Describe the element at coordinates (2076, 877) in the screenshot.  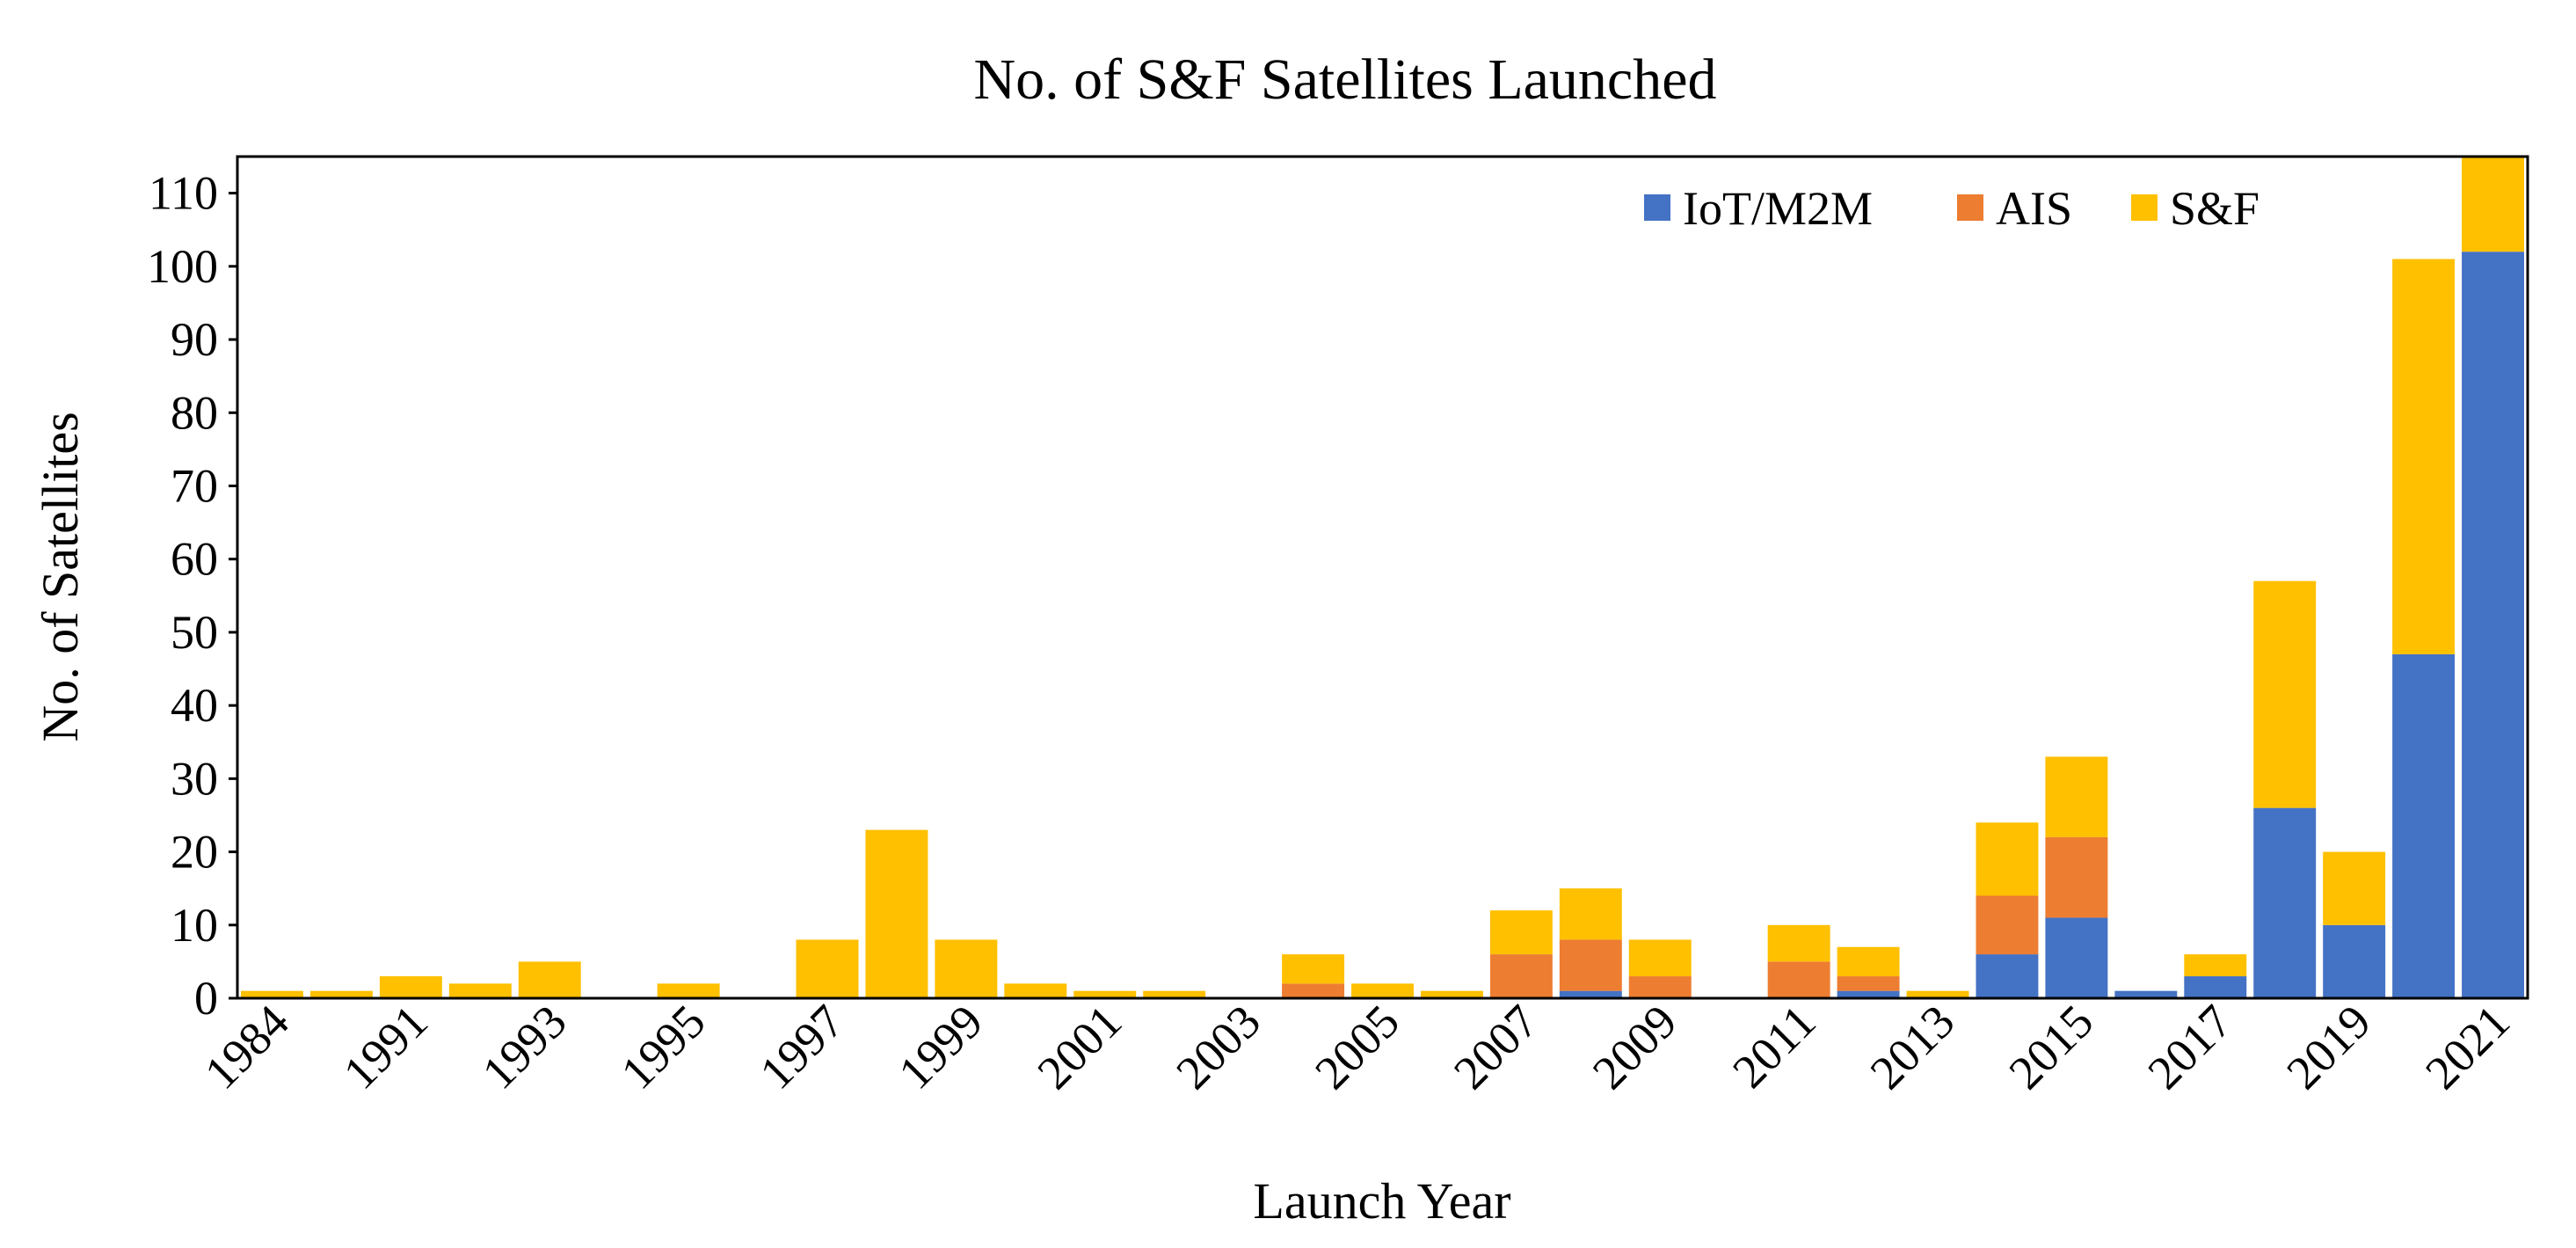
I see `bar-2015-ais` at that location.